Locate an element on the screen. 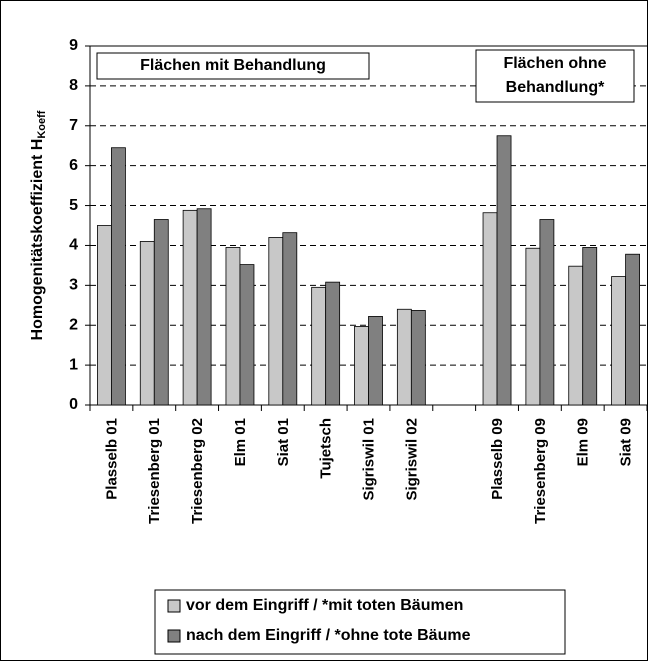 This screenshot has width=648, height=666. legend-label: nach dem Eingriff / *ohne tote Bäume is located at coordinates (328, 635).